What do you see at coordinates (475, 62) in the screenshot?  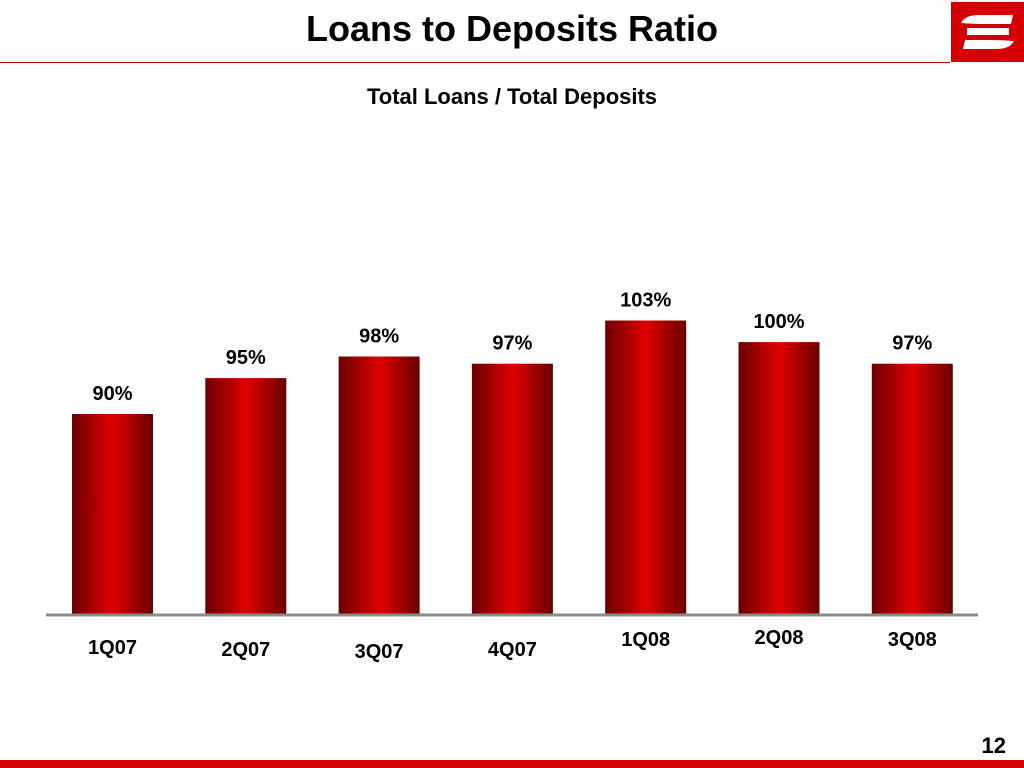 I see `title-divider` at bounding box center [475, 62].